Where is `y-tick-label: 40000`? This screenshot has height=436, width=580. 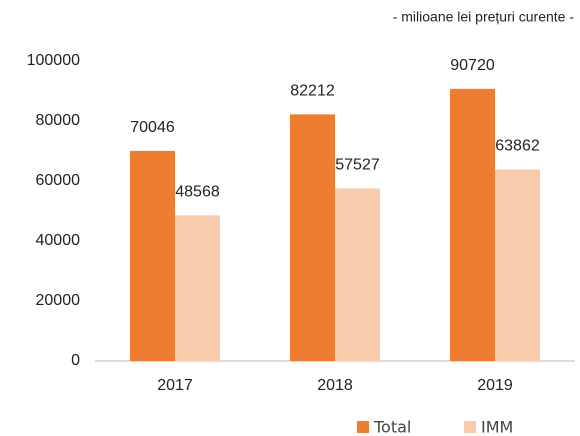 y-tick-label: 40000 is located at coordinates (58, 240).